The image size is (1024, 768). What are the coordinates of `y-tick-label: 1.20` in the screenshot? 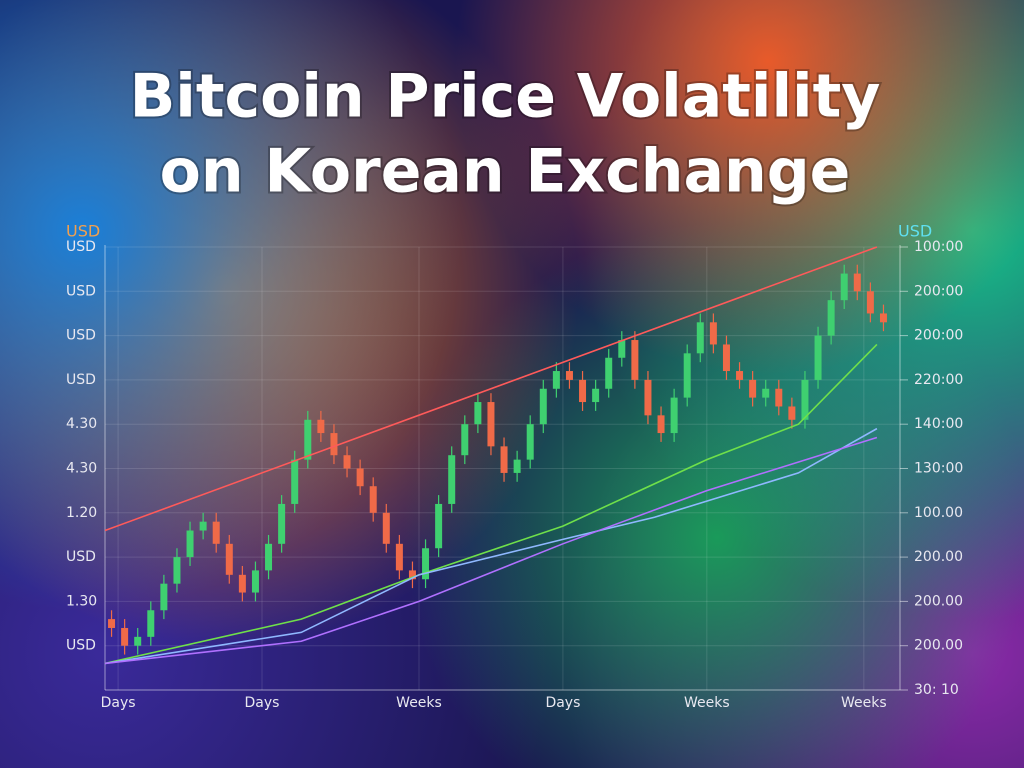 It's located at (81, 513).